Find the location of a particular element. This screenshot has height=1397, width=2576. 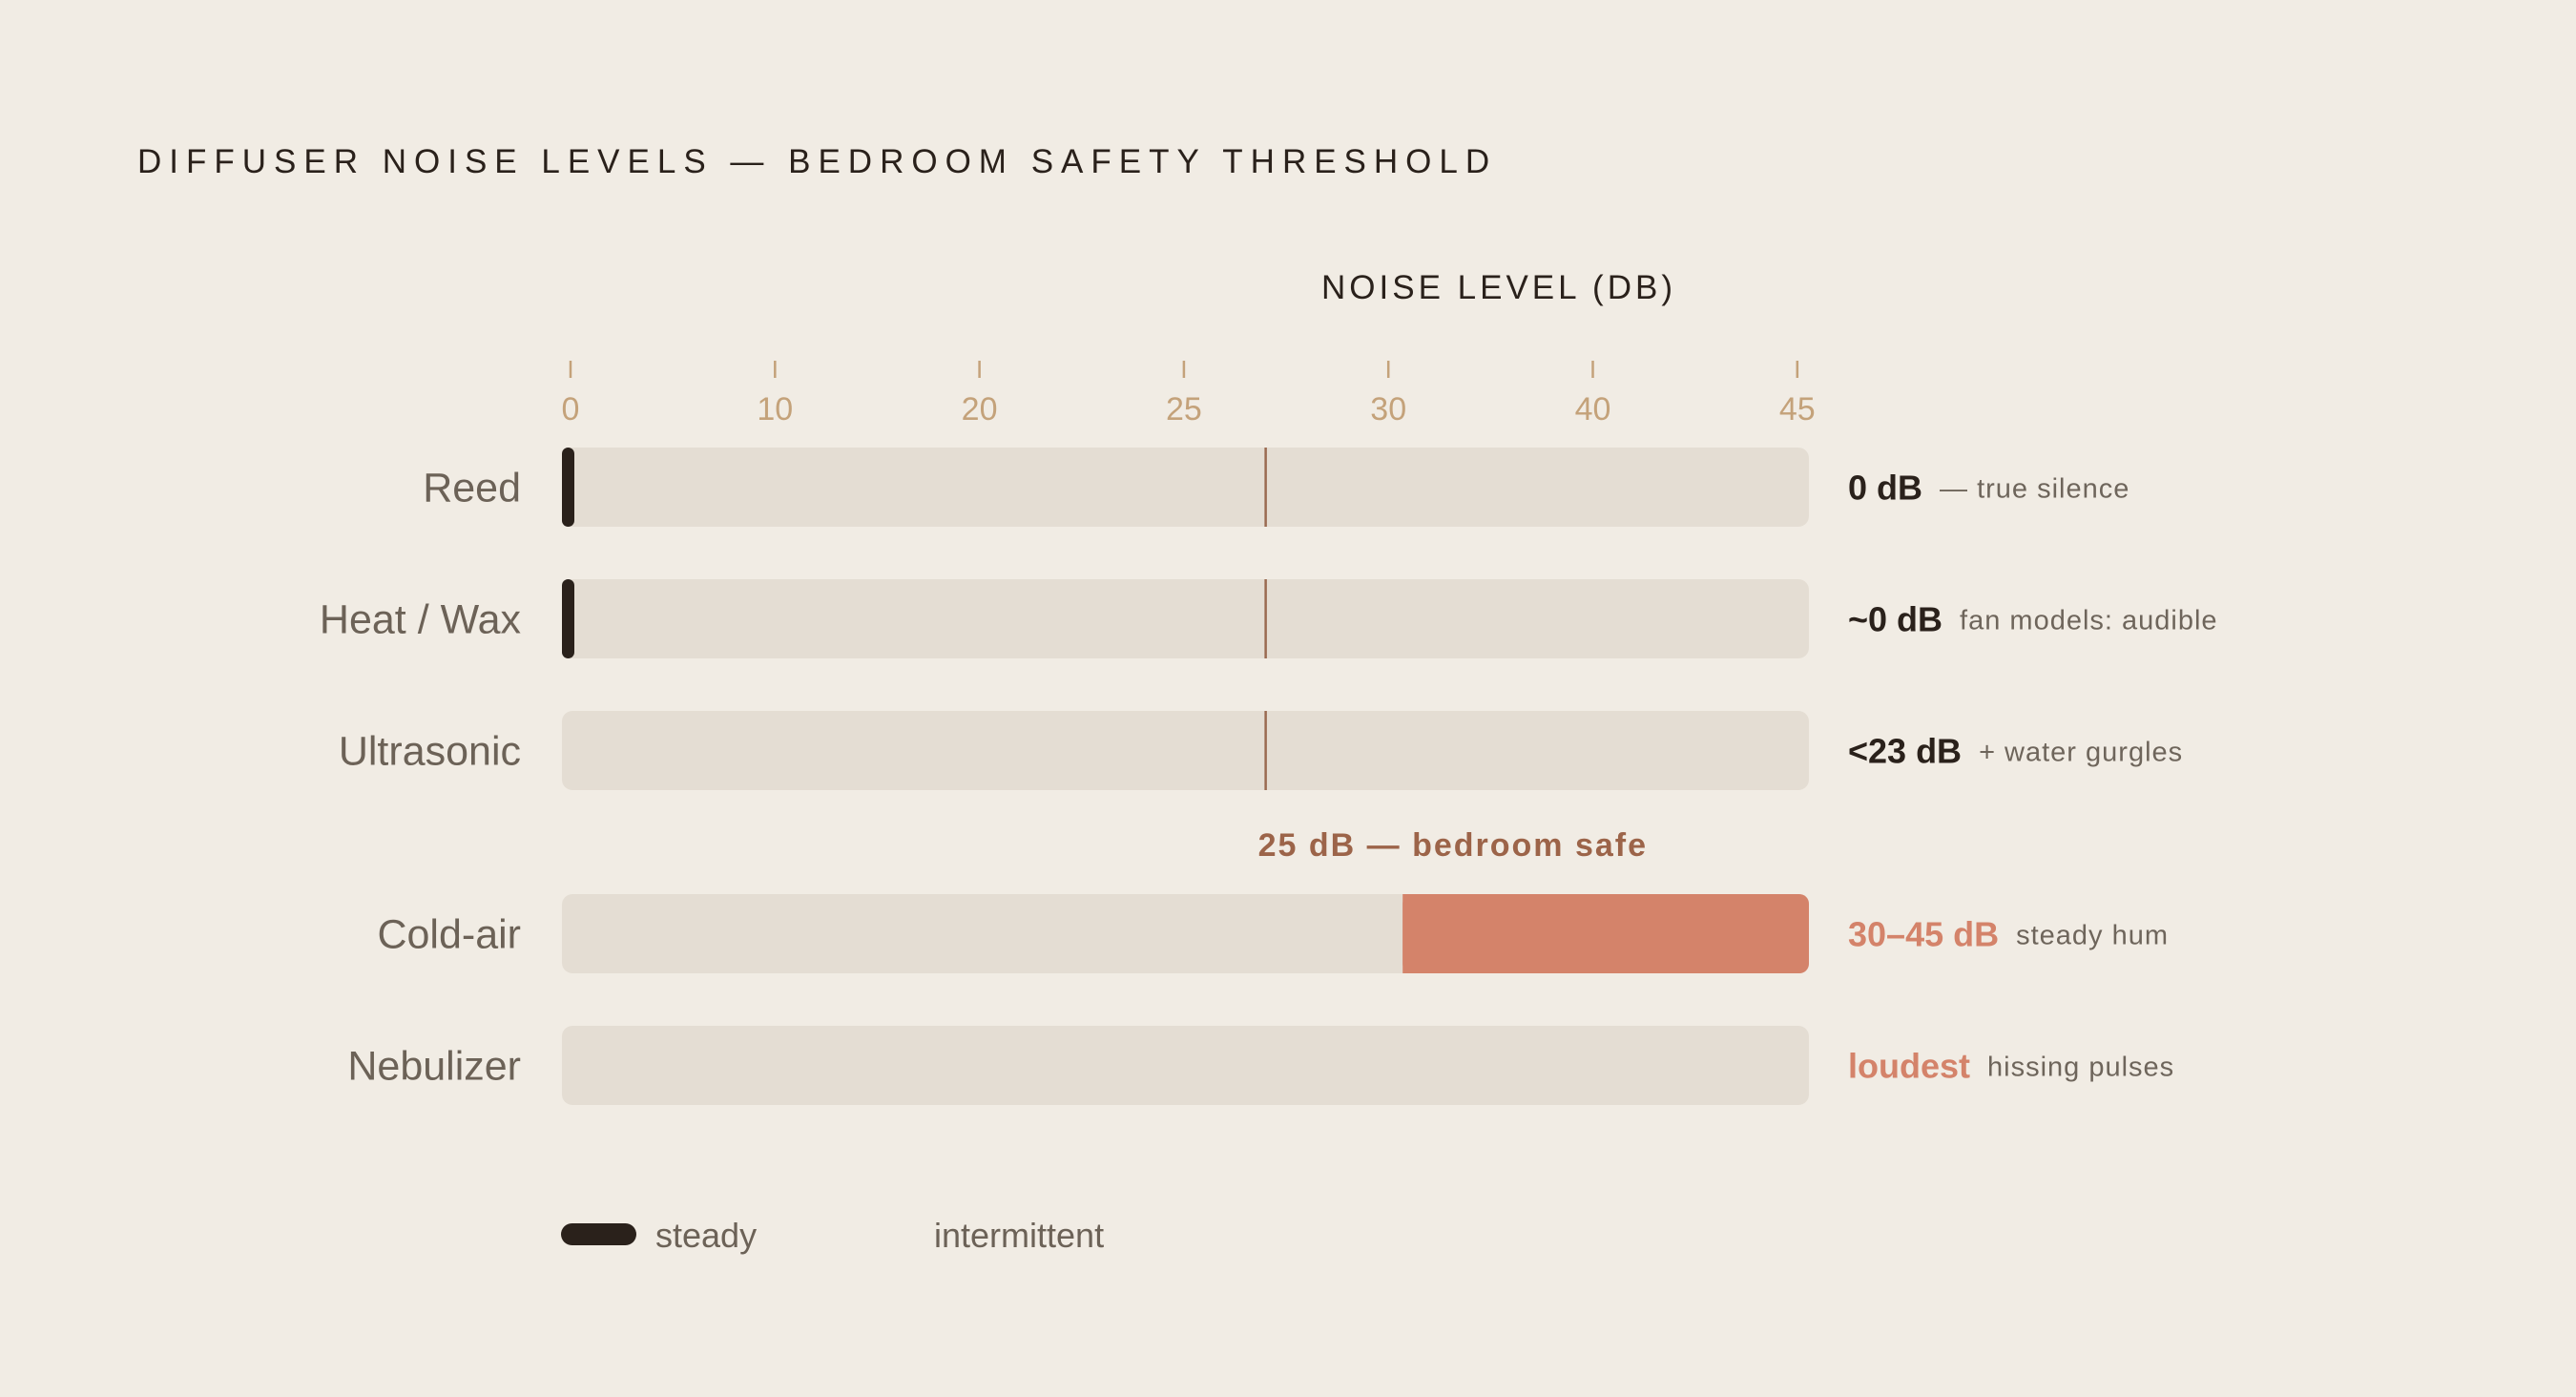

bar-range is located at coordinates (1605, 934).